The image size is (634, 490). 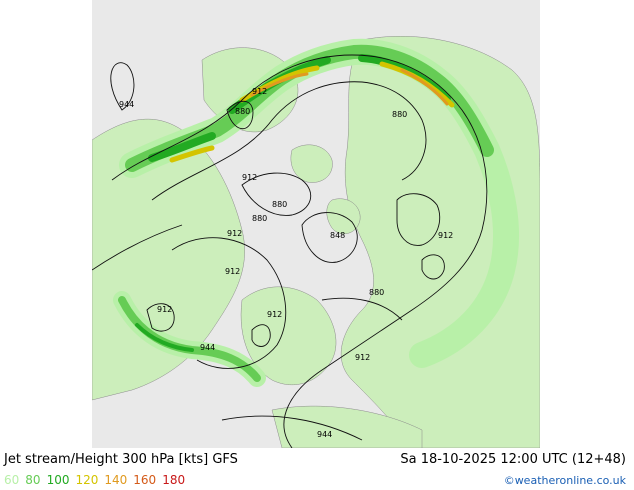 What do you see at coordinates (33, 480) in the screenshot?
I see `legend-value: 80` at bounding box center [33, 480].